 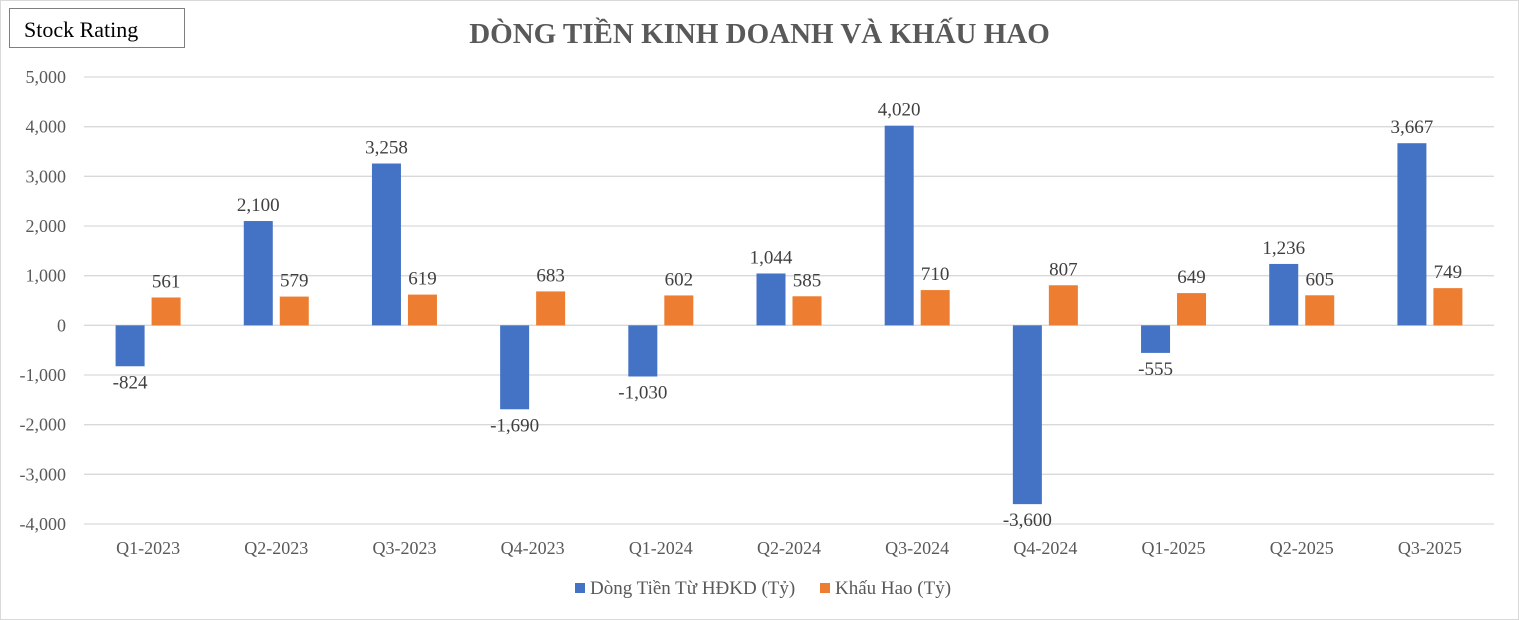 What do you see at coordinates (1412, 127) in the screenshot?
I see `data-label: 3,667` at bounding box center [1412, 127].